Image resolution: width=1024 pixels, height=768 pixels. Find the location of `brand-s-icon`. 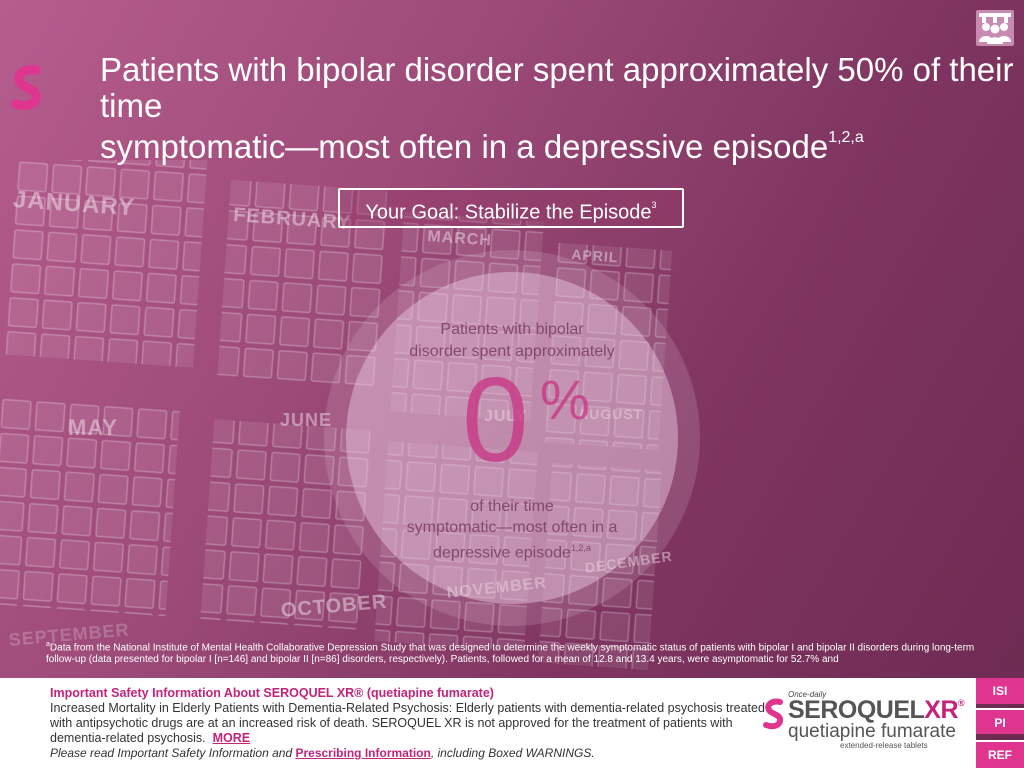

brand-s-icon is located at coordinates (773, 714).